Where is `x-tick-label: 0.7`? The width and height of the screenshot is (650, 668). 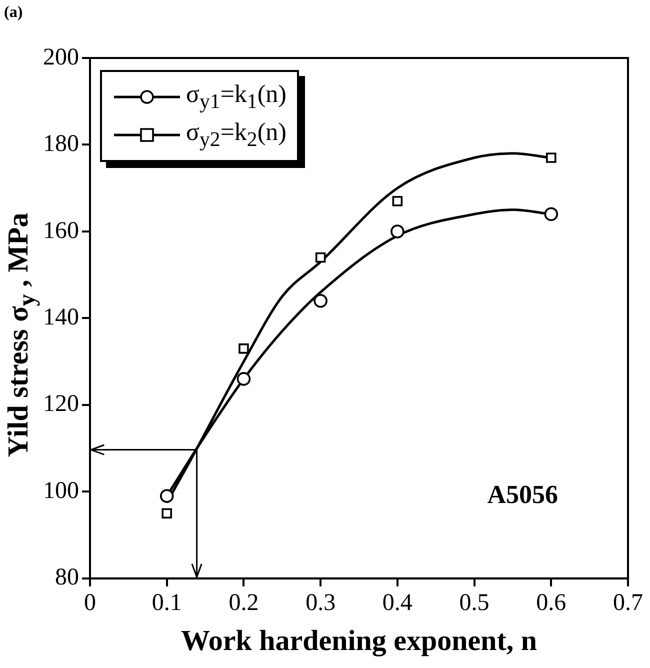
x-tick-label: 0.7 is located at coordinates (628, 603).